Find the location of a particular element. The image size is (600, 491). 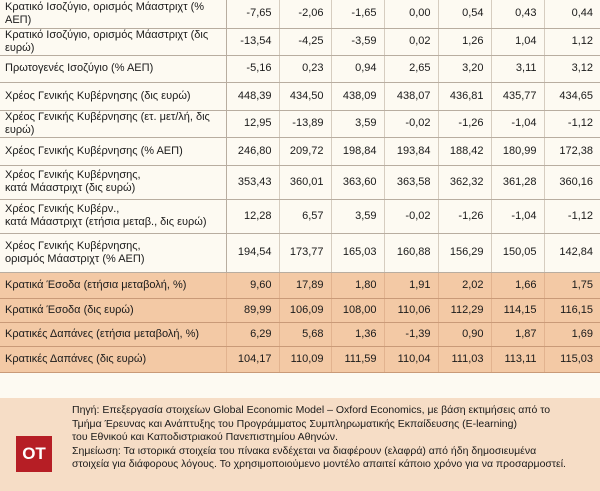

table-cell: -13,89 is located at coordinates (305, 124).